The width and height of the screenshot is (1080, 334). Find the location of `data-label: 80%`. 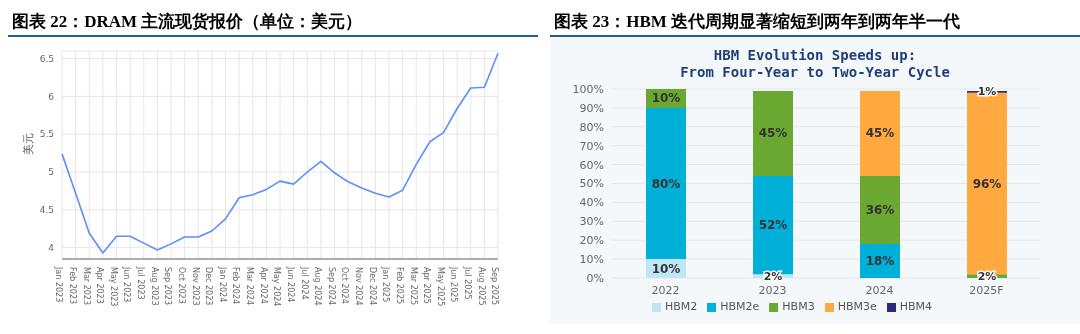

data-label: 80% is located at coordinates (666, 183).